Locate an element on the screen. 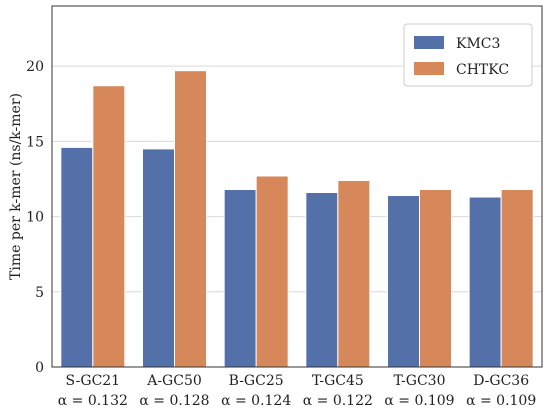 This screenshot has width=550, height=420. x-category-sublabel: α = 0.132 is located at coordinates (93, 401).